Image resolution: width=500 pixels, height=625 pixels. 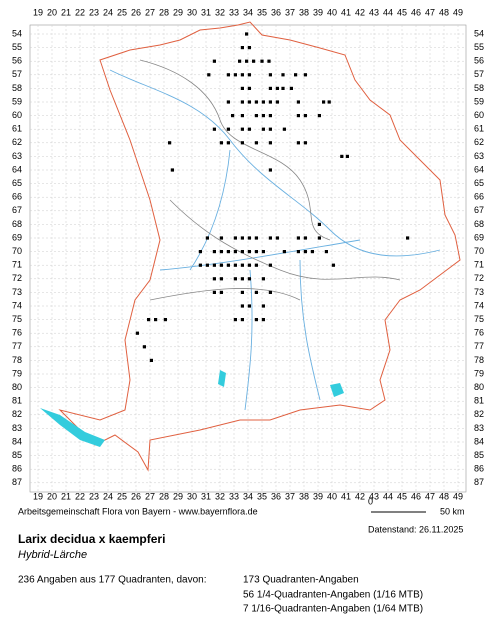 What do you see at coordinates (304, 496) in the screenshot?
I see `x-label: 38` at bounding box center [304, 496].